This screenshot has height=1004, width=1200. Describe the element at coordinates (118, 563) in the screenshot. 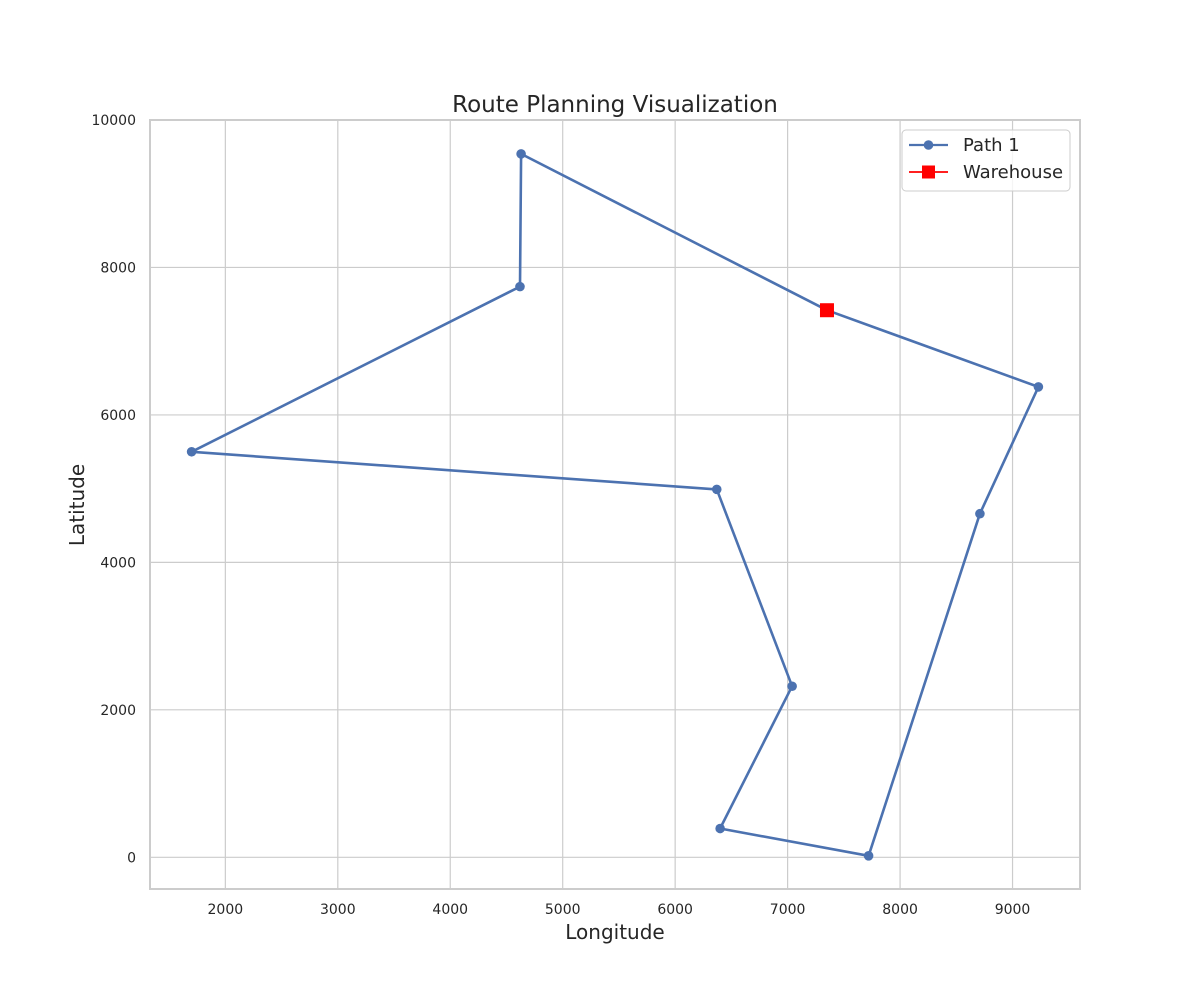

I see `y-tick-label: 4000` at that location.